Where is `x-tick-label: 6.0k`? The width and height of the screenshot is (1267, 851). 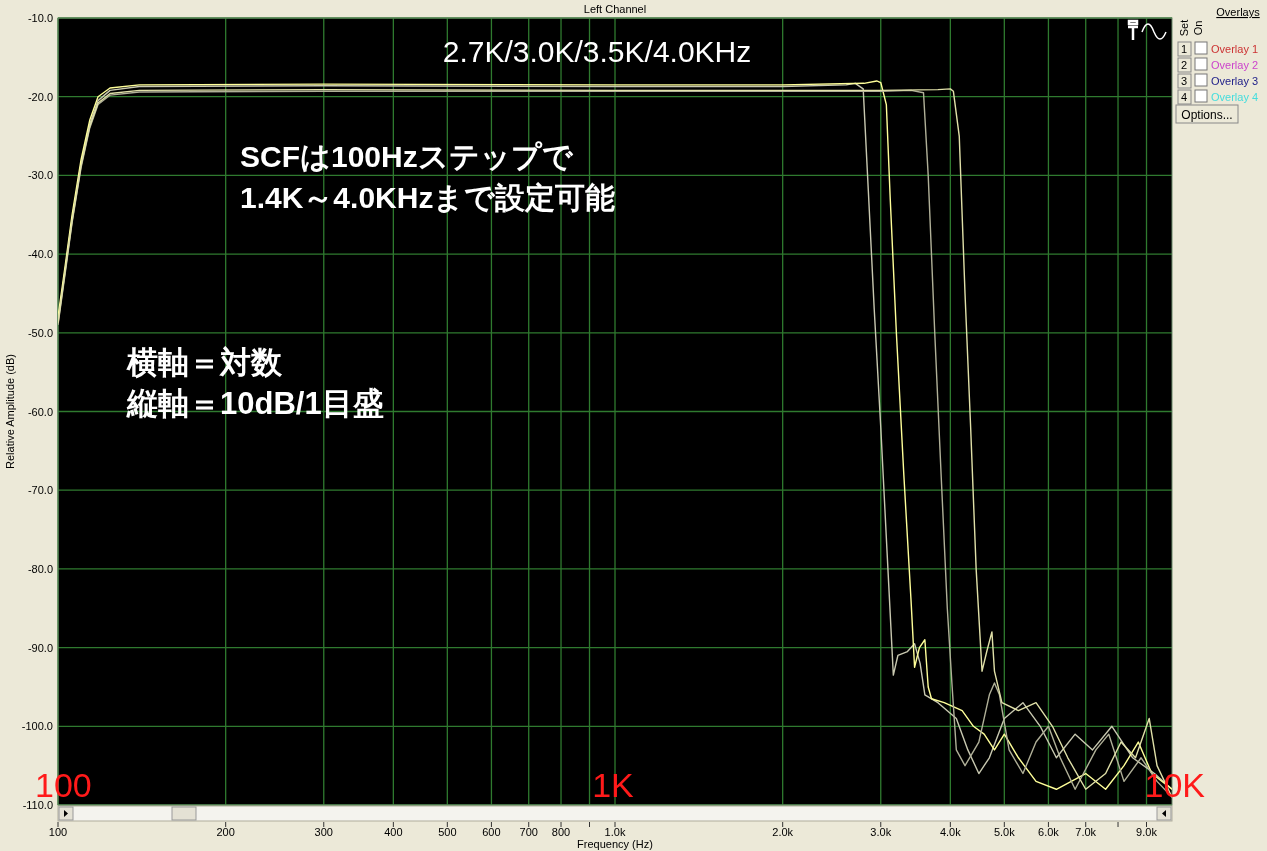 x-tick-label: 6.0k is located at coordinates (1049, 832).